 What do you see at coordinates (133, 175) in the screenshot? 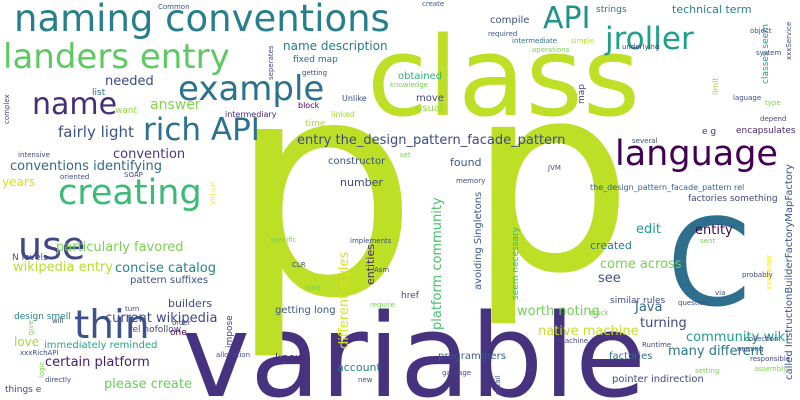
I see `word: SOAP` at bounding box center [133, 175].